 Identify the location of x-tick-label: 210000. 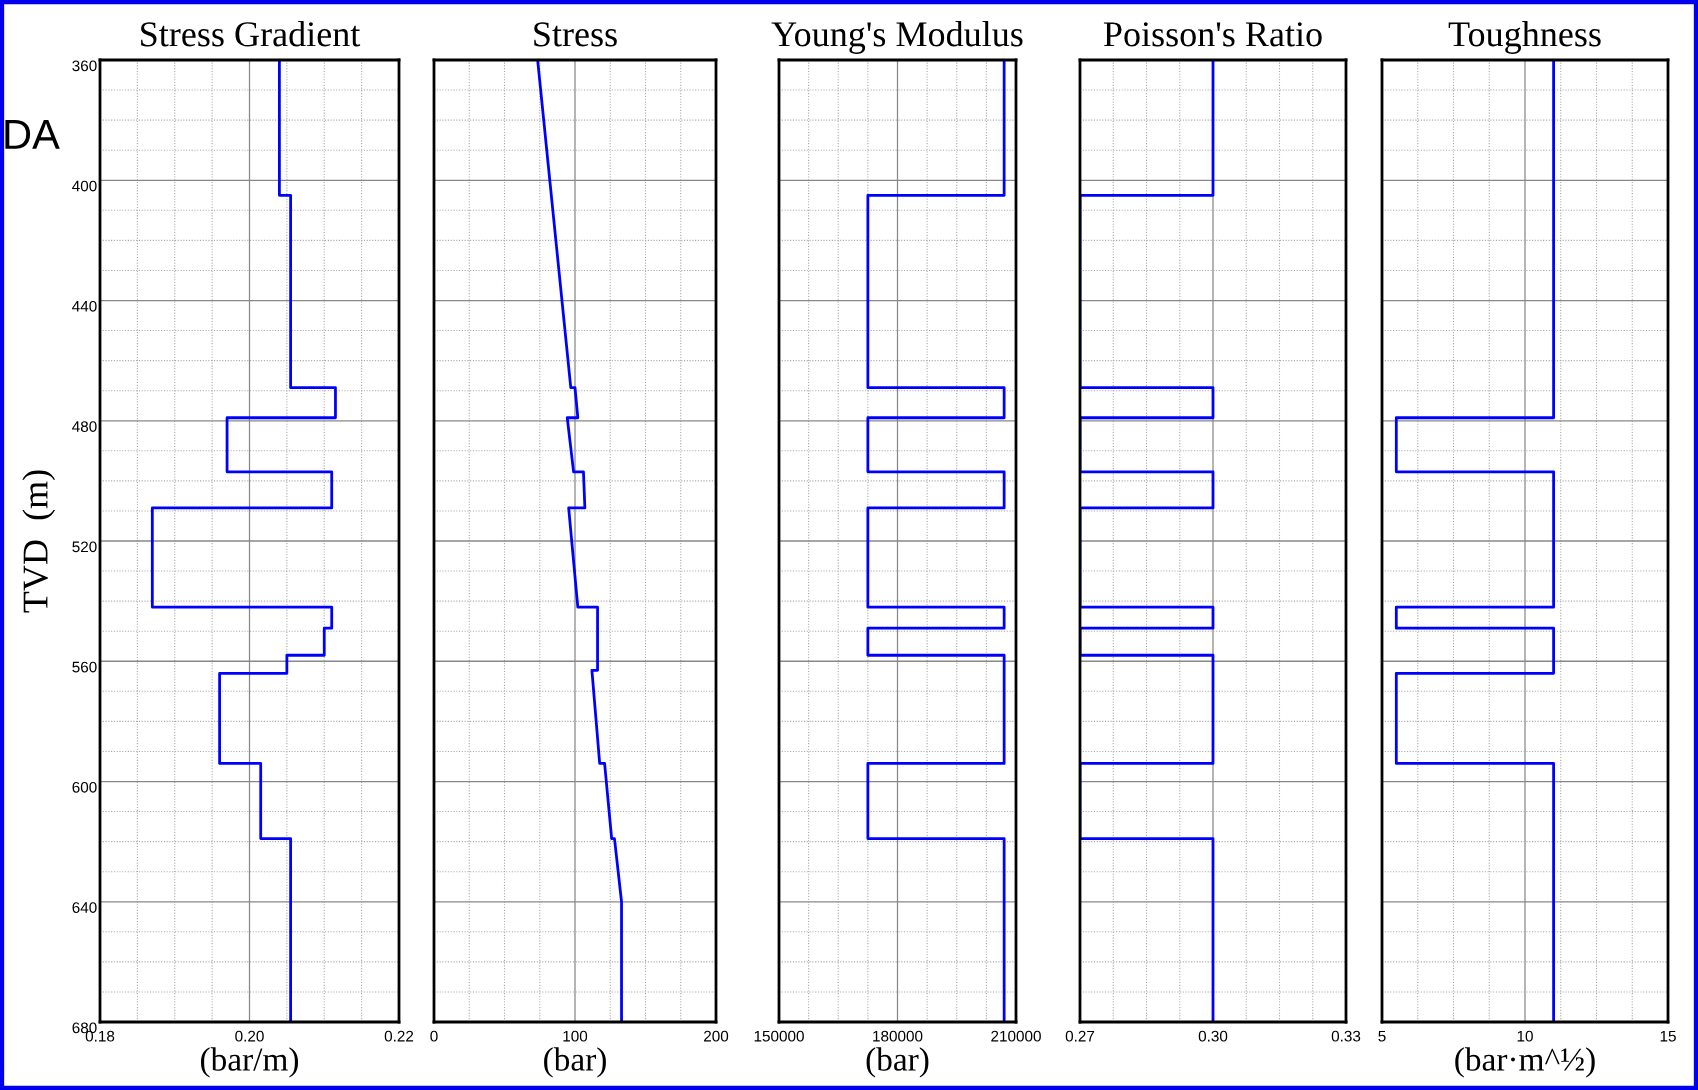
(1016, 1036).